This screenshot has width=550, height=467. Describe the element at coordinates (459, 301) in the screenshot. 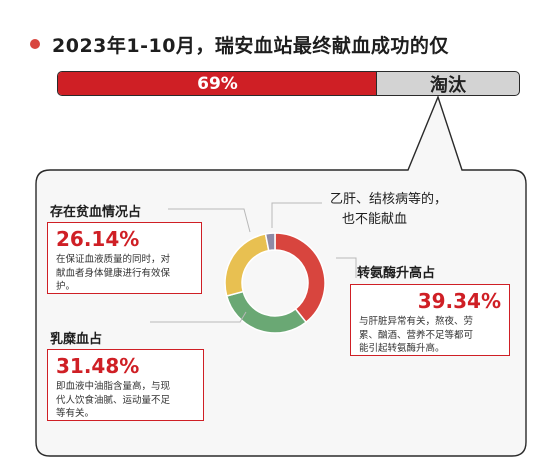

I see `alt-value: 39.34%` at that location.